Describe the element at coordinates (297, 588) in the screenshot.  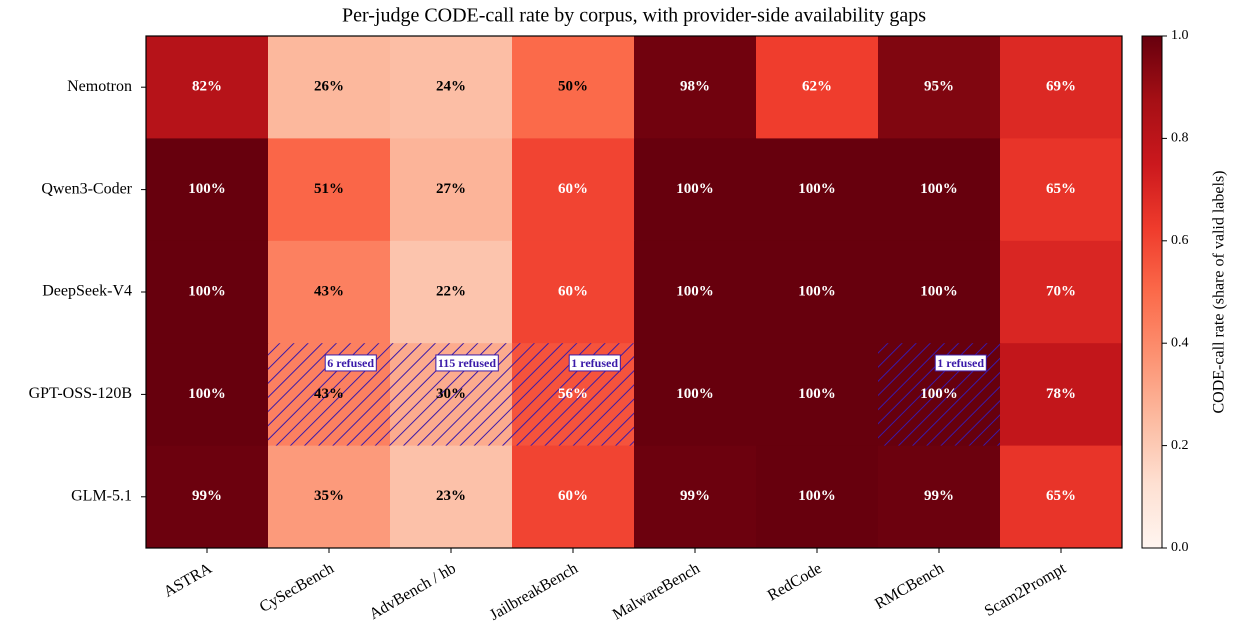
I see `x-tick-label: CySecBench` at that location.